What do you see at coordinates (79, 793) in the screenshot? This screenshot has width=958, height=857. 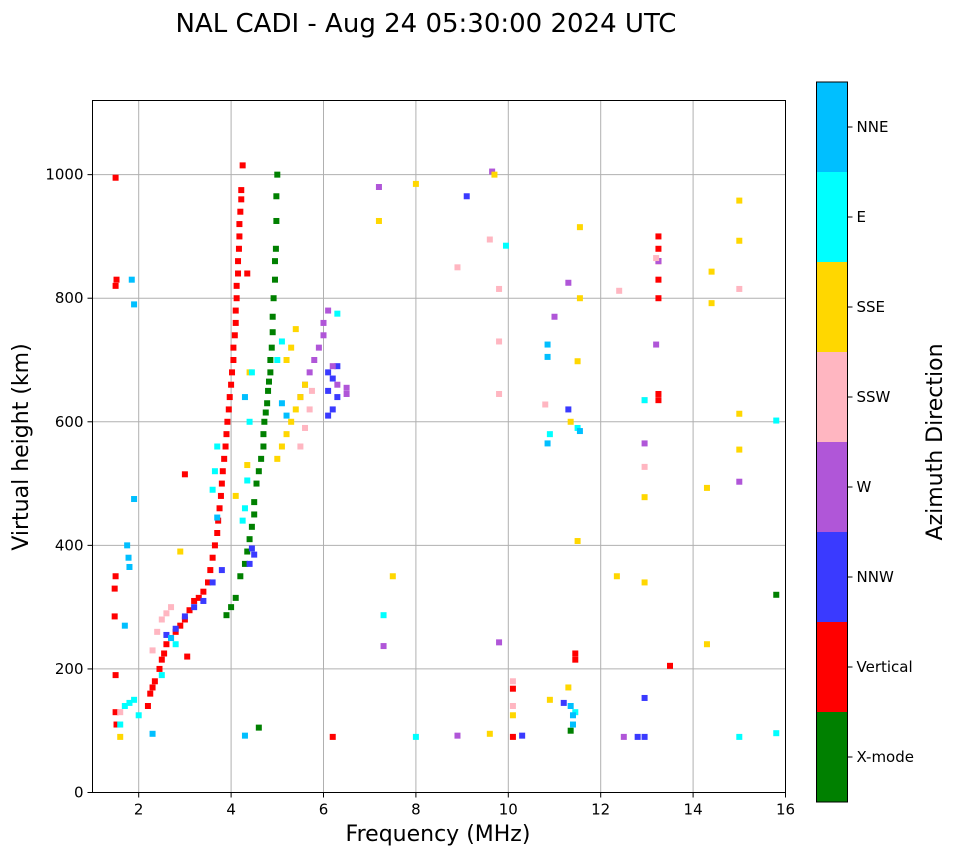 I see `y-tick-label: 0` at bounding box center [79, 793].